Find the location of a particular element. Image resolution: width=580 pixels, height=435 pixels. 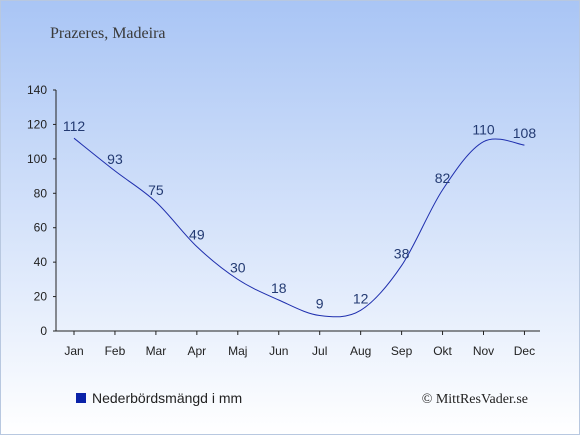

x-tick-label: Jan is located at coordinates (73, 351).